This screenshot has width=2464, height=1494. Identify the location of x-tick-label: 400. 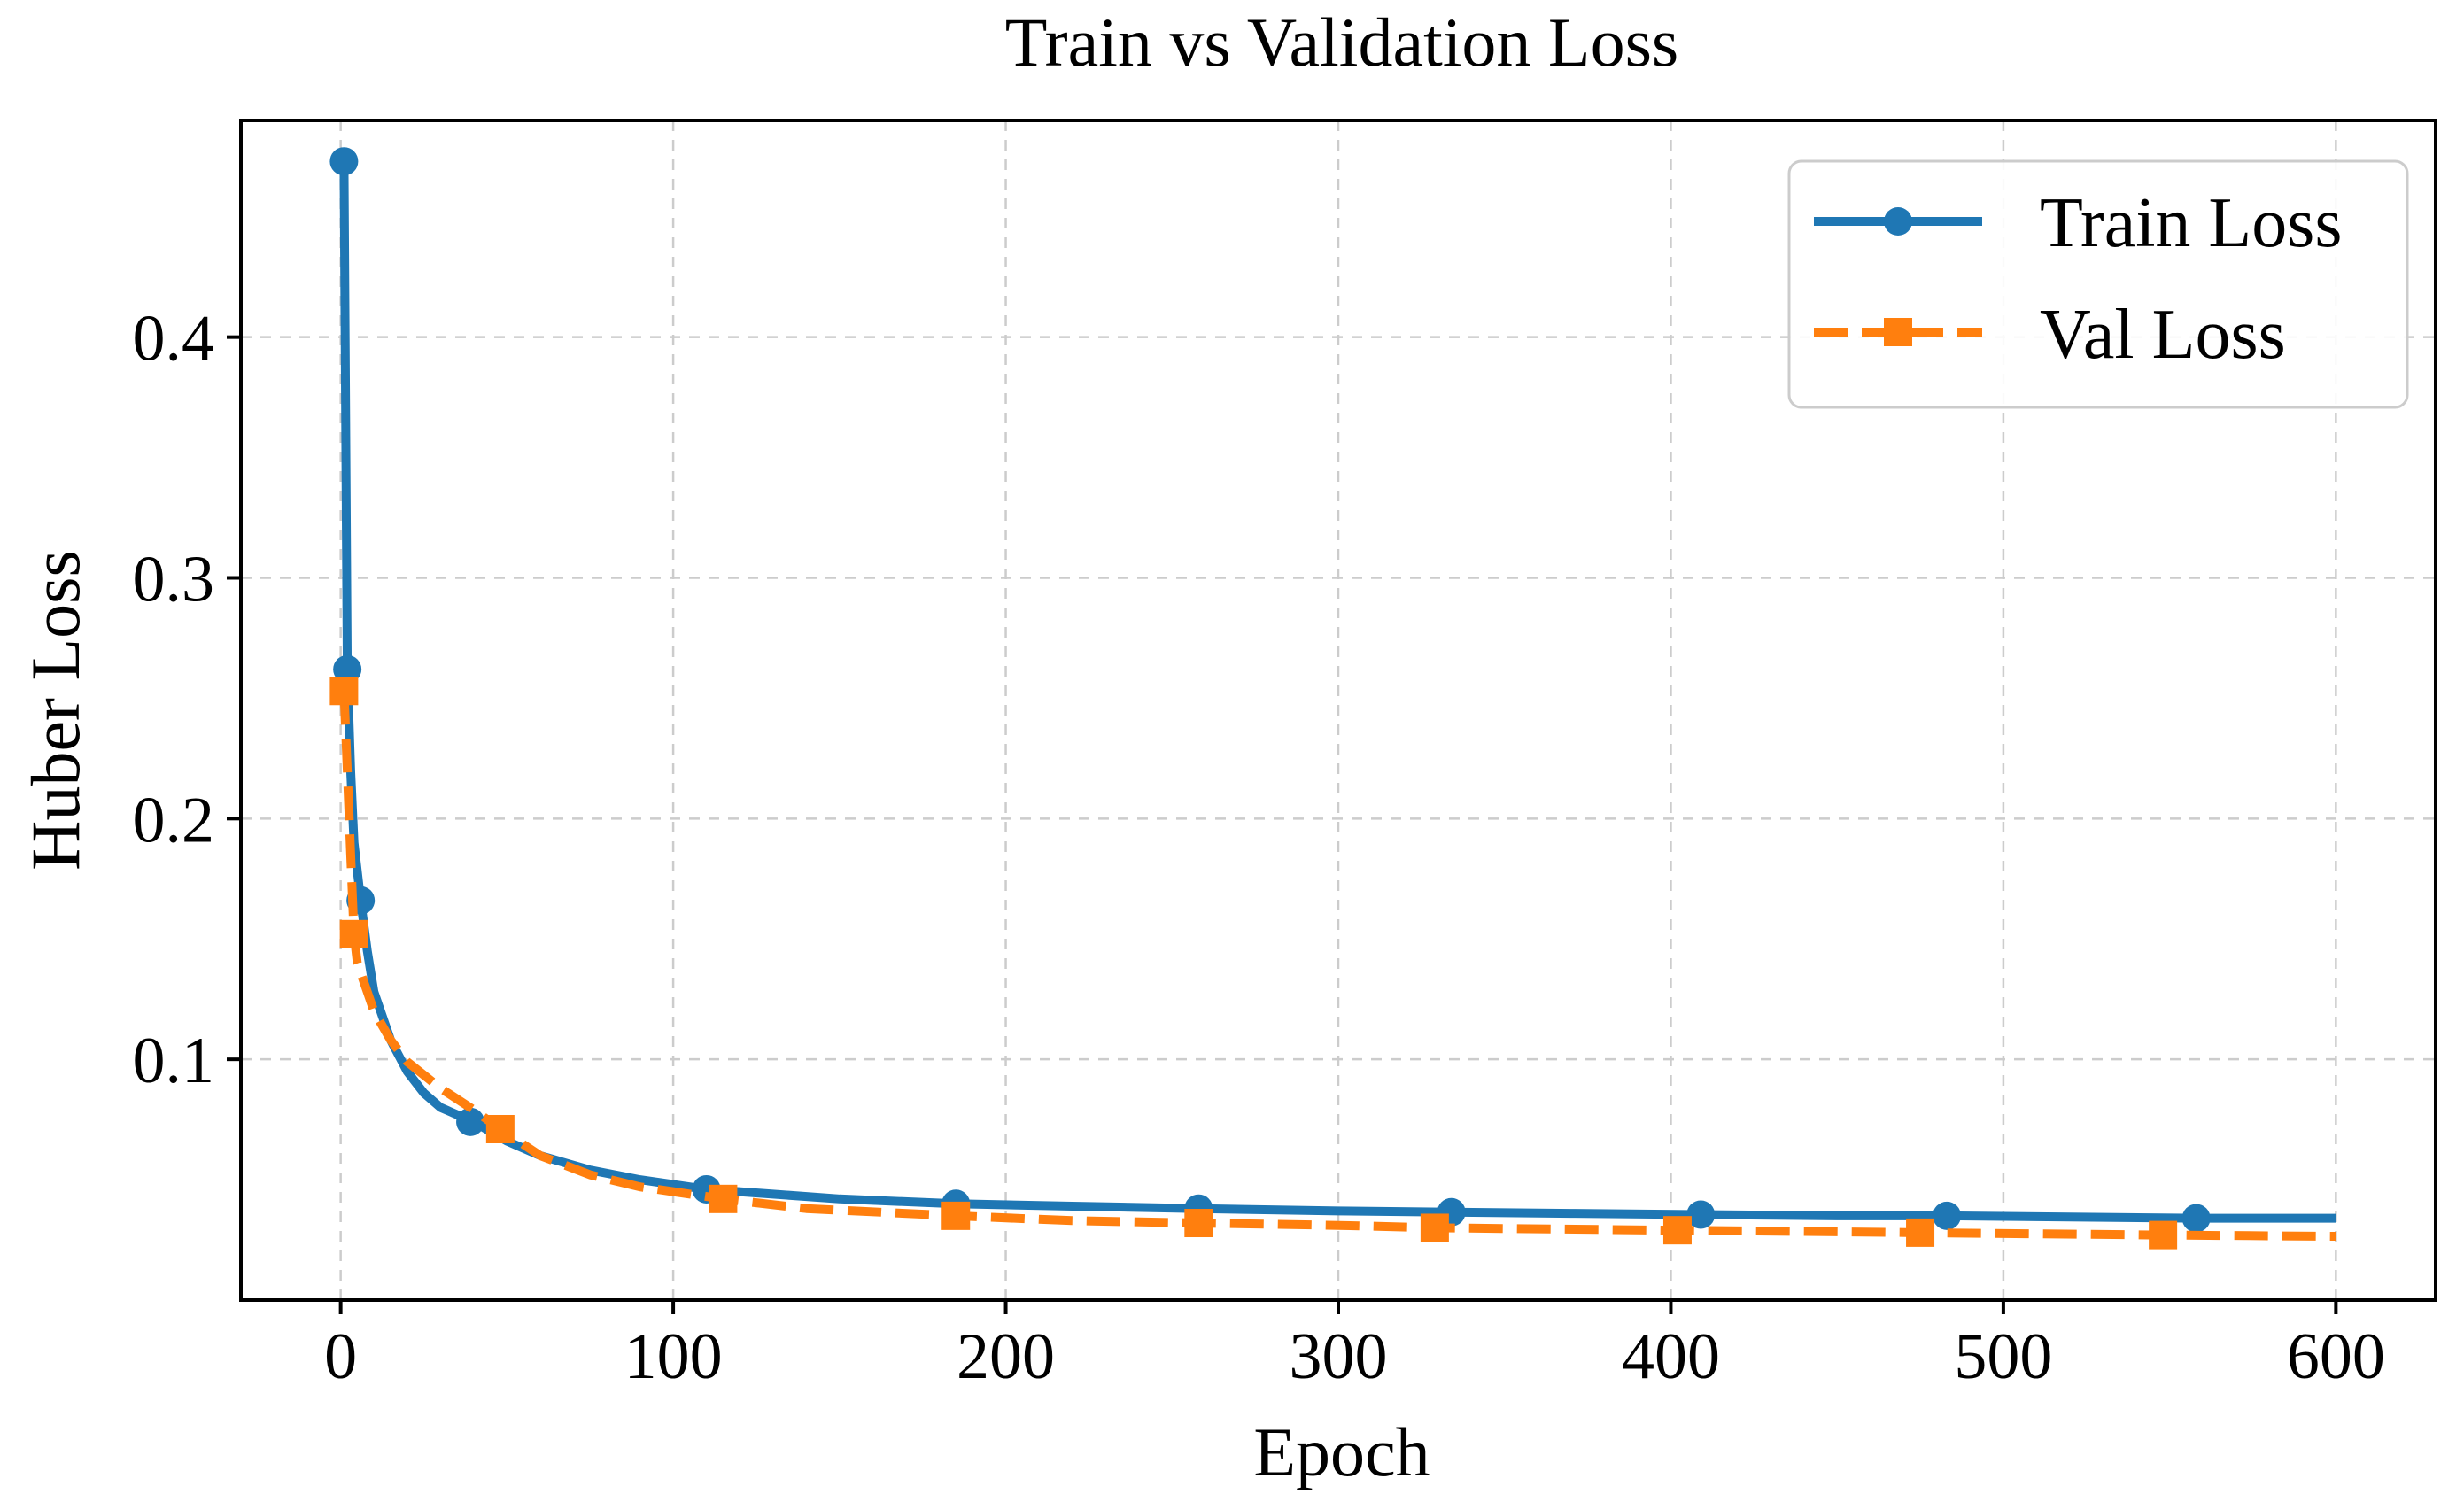
(1671, 1356).